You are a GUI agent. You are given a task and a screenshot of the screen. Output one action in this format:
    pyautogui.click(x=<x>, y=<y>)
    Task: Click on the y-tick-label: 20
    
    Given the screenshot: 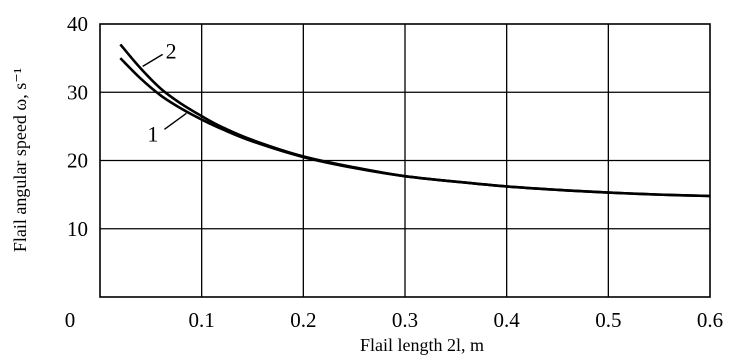 What is the action you would take?
    pyautogui.click(x=77, y=161)
    